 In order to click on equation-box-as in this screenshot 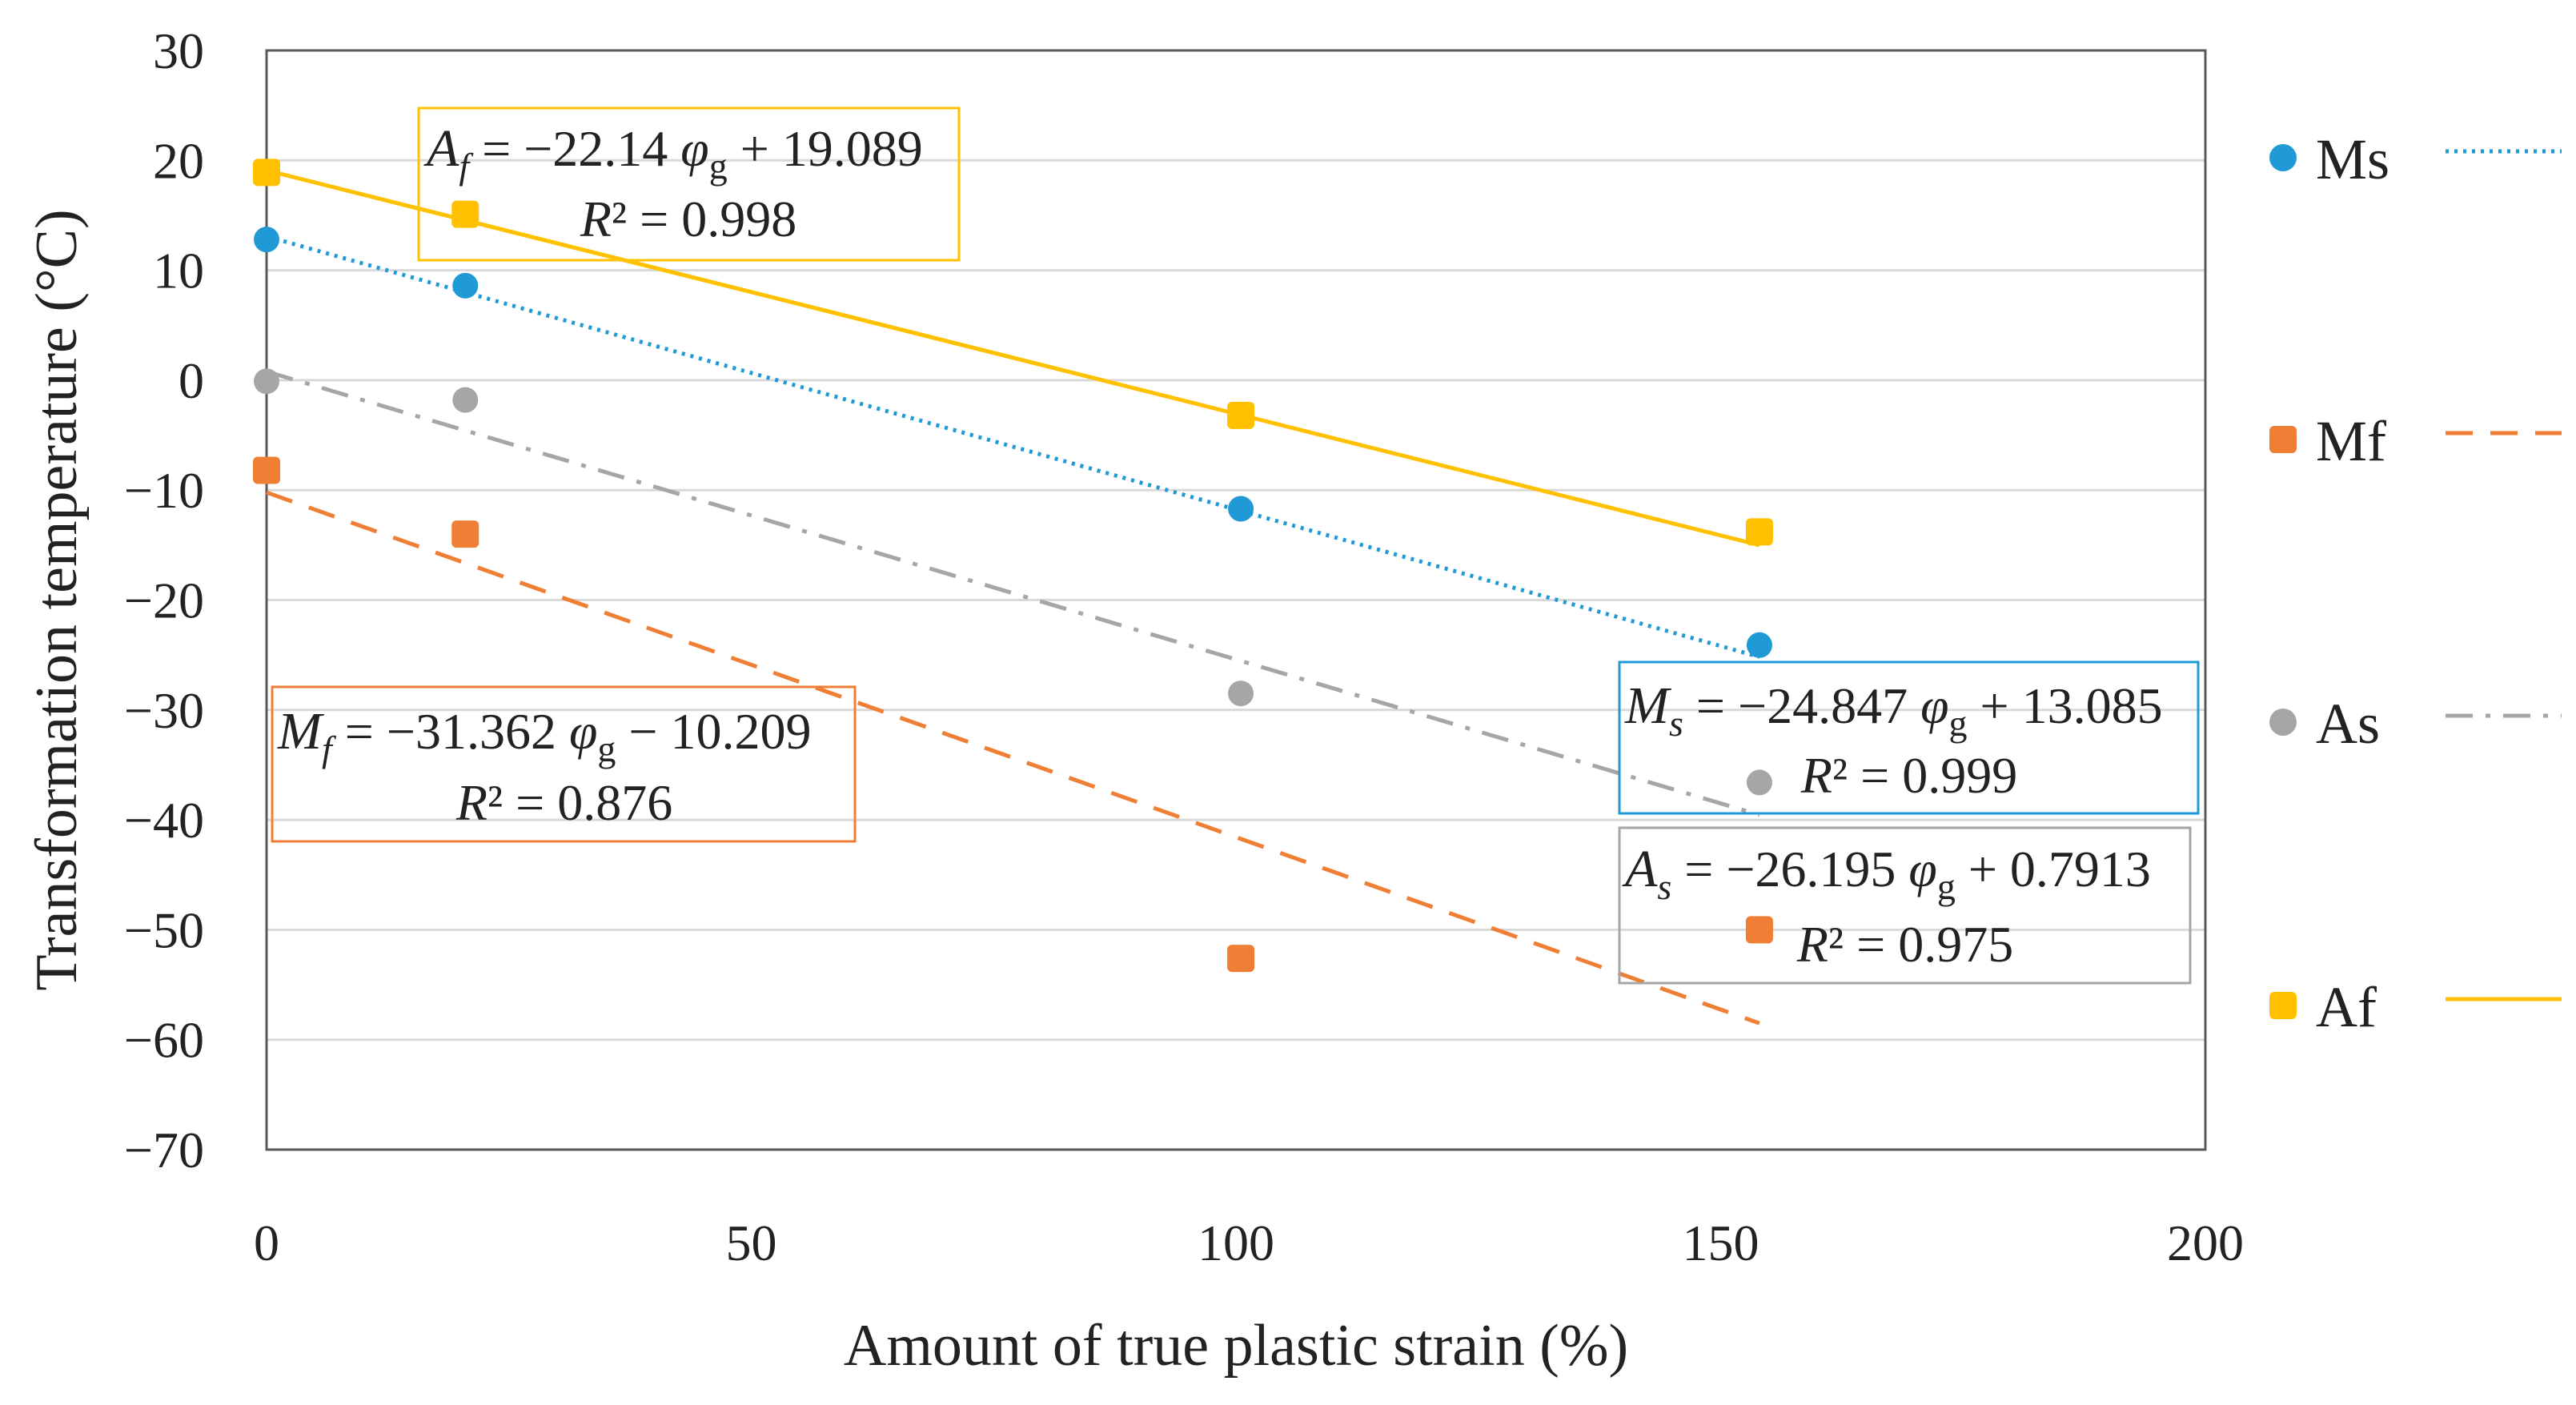, I will do `click(1905, 905)`.